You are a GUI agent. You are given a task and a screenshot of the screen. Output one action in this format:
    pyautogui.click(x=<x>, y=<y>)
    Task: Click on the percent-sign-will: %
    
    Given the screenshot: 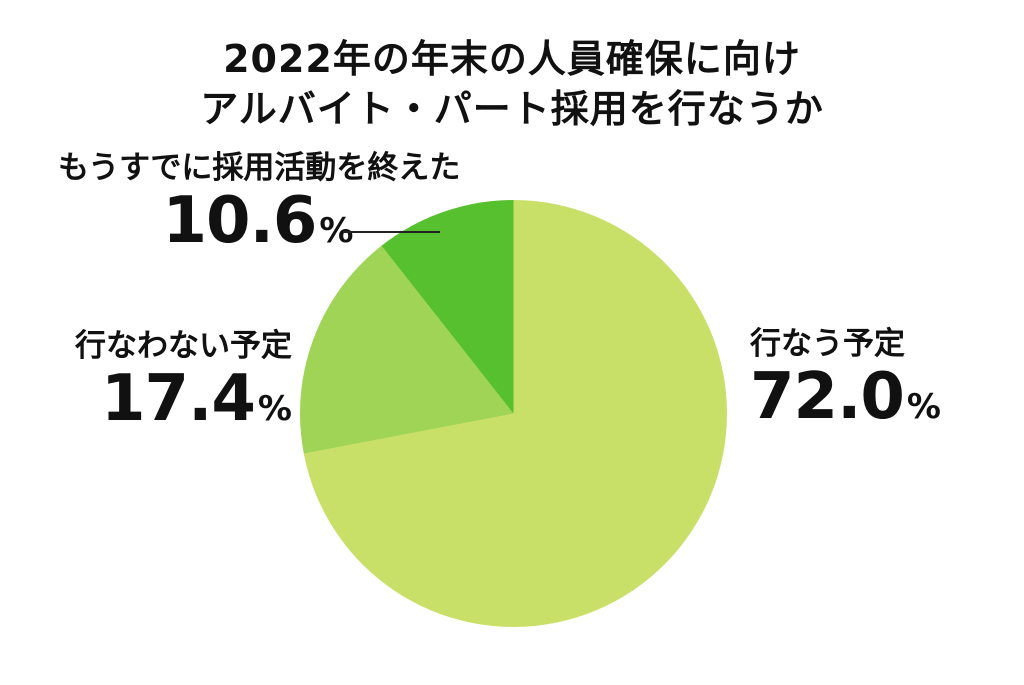 What is the action you would take?
    pyautogui.click(x=923, y=407)
    